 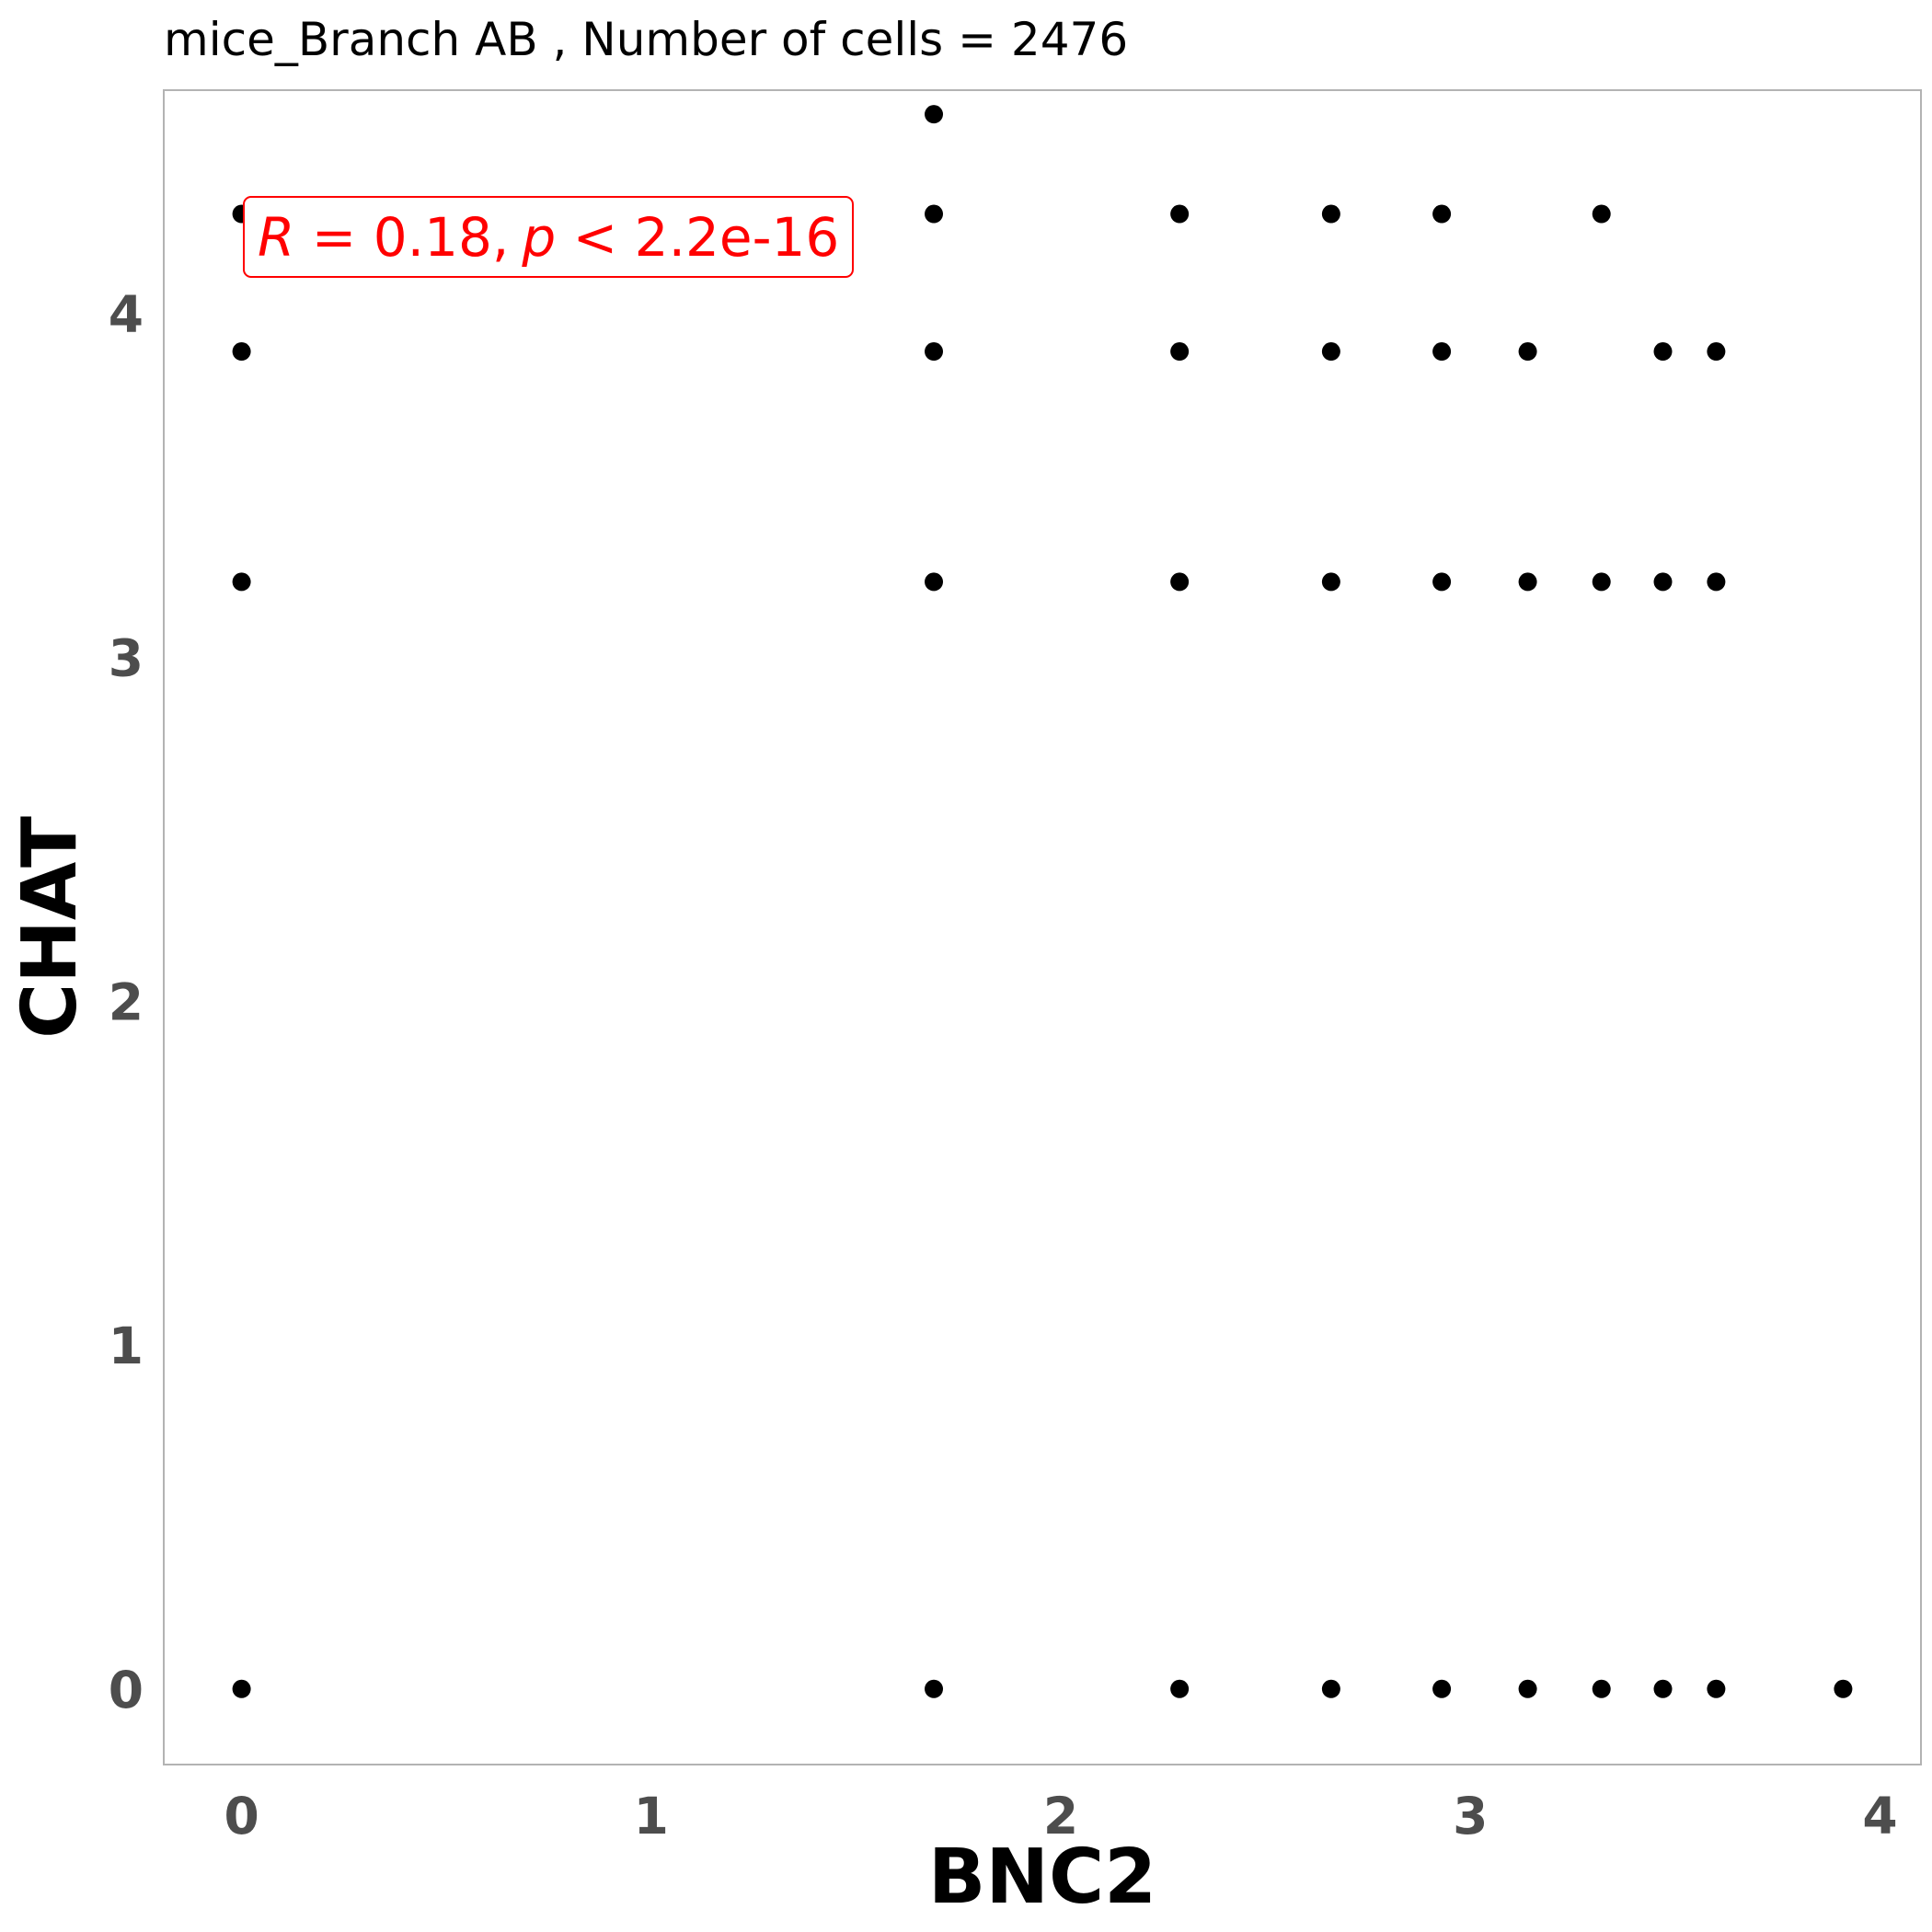 I want to click on y-tick-label: 0, so click(x=126, y=1690).